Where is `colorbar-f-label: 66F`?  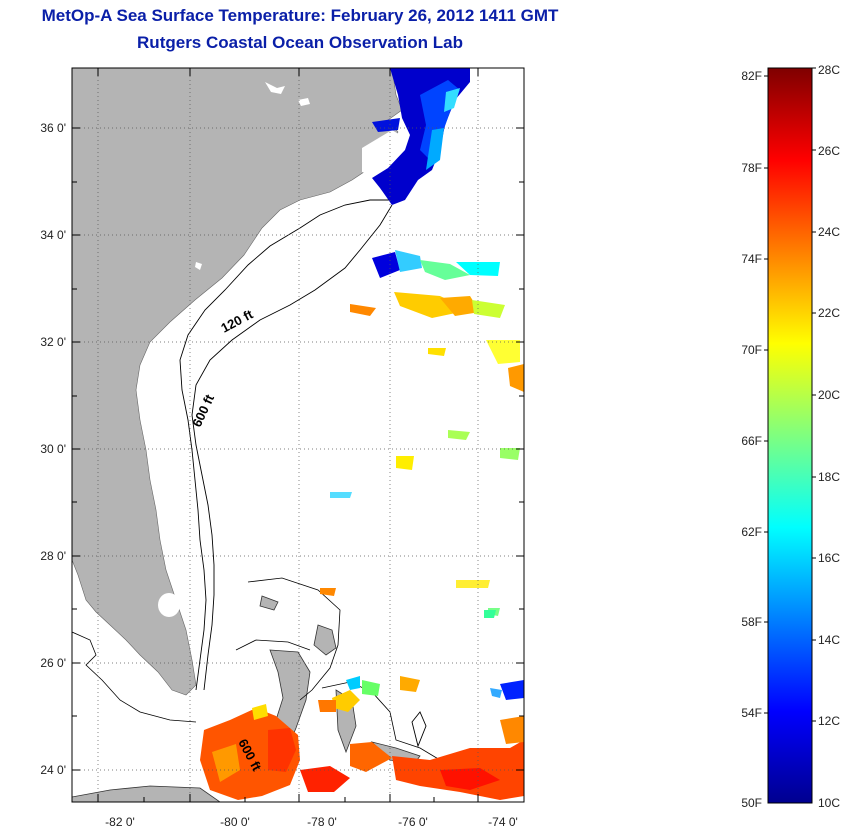 colorbar-f-label: 66F is located at coordinates (751, 441).